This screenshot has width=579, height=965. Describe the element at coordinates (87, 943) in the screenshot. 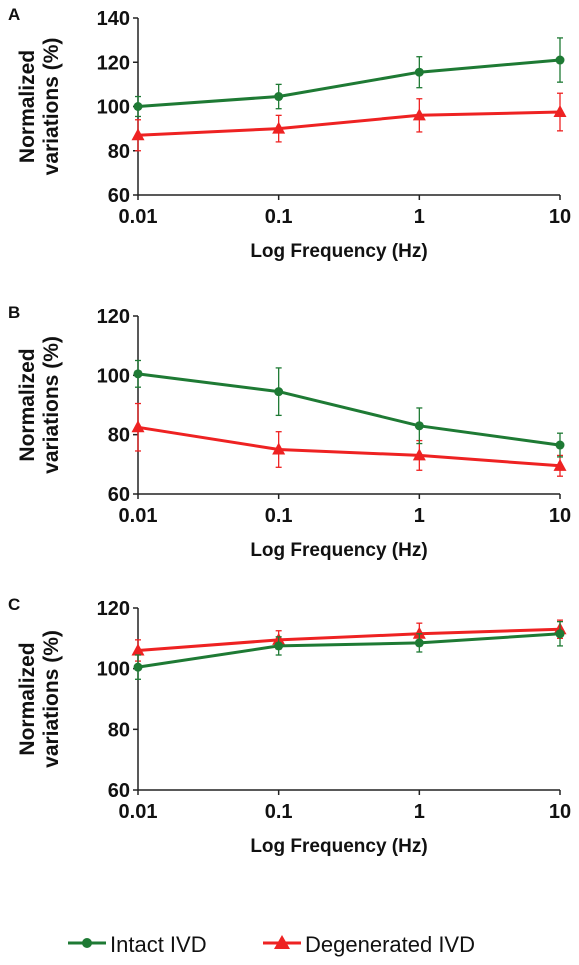

I see `legend-marker-circle` at that location.